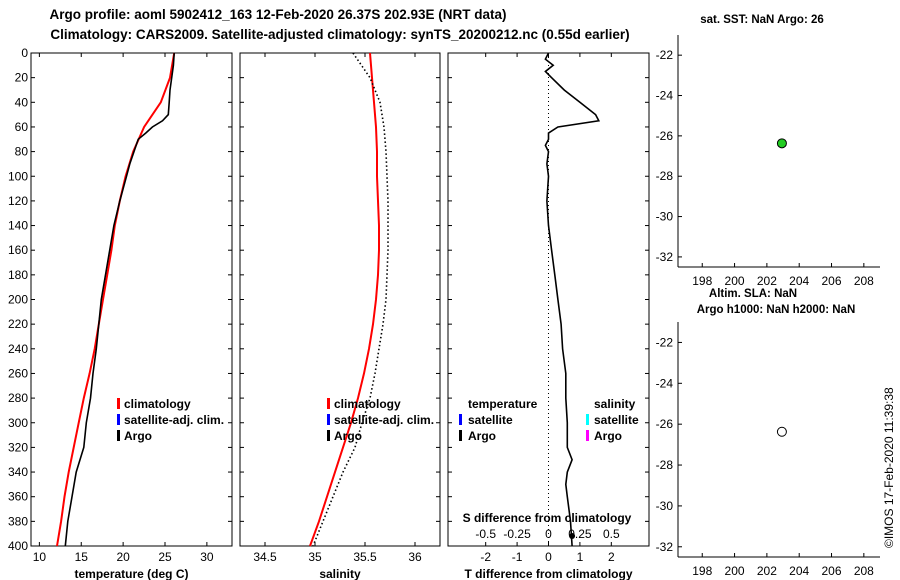 This screenshot has width=900, height=580. Describe the element at coordinates (832, 281) in the screenshot. I see `sst-map-xtick-label: 206` at that location.